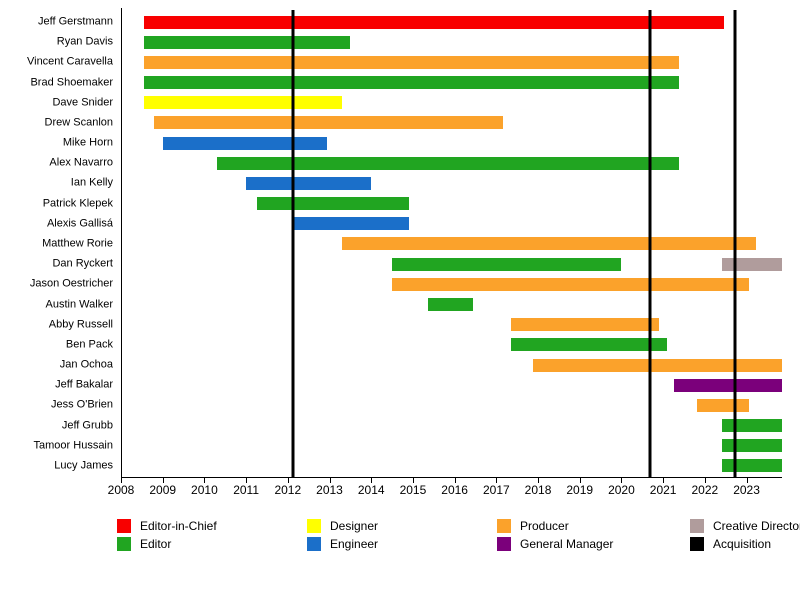 This screenshot has width=800, height=597. Describe the element at coordinates (87, 425) in the screenshot. I see `row-label: Jeff Grubb` at that location.